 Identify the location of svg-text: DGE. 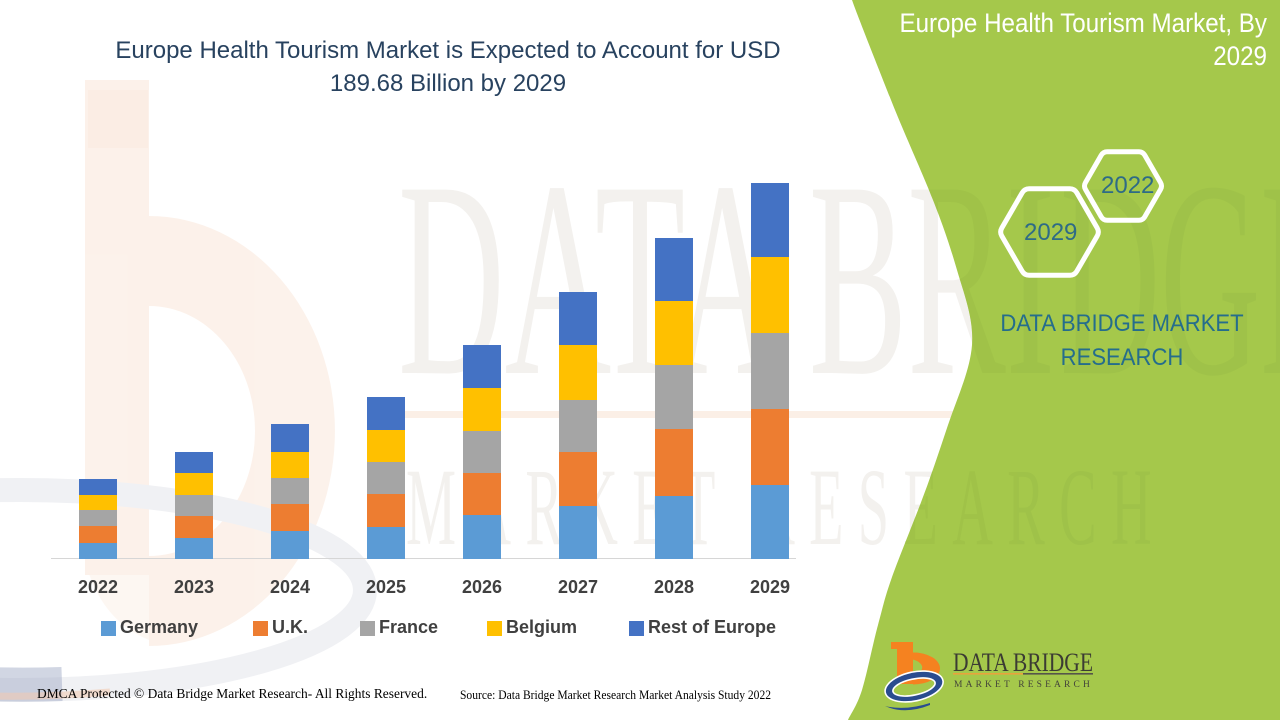
(1170, 278).